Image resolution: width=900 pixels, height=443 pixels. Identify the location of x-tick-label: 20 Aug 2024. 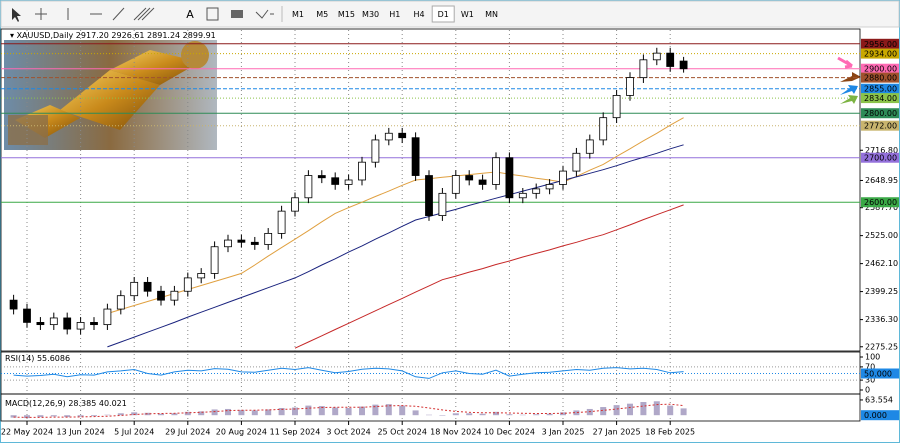
(241, 432).